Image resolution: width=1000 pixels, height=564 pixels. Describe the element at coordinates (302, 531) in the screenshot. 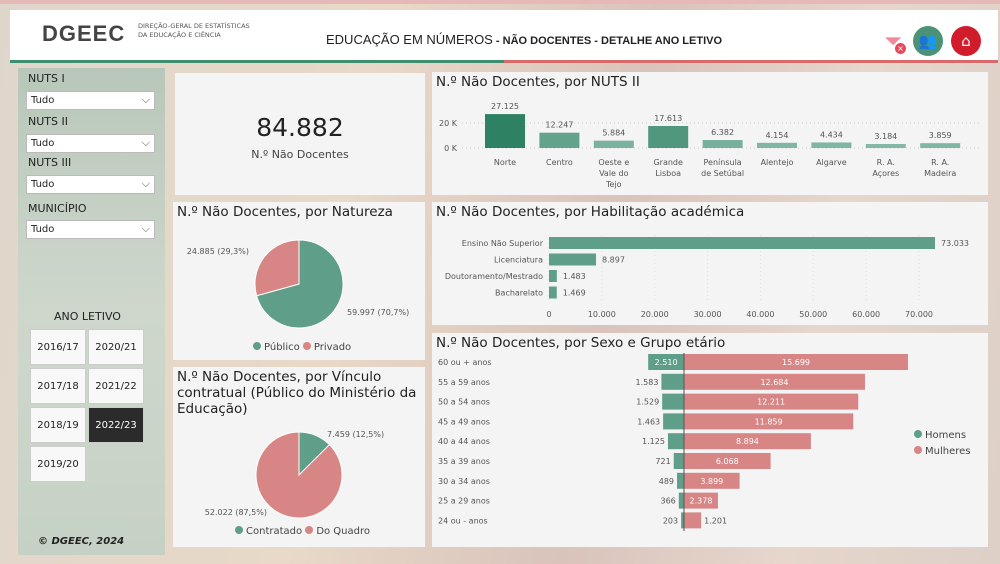

I see `vinculo-legend: Contratado Do Quadro` at that location.